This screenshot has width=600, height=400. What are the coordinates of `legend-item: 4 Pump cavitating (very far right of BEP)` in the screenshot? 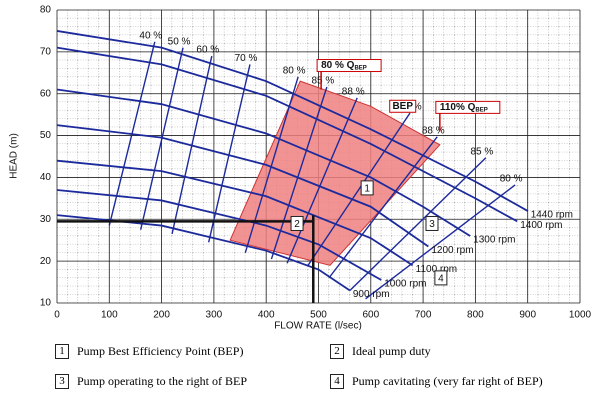 It's located at (436, 381).